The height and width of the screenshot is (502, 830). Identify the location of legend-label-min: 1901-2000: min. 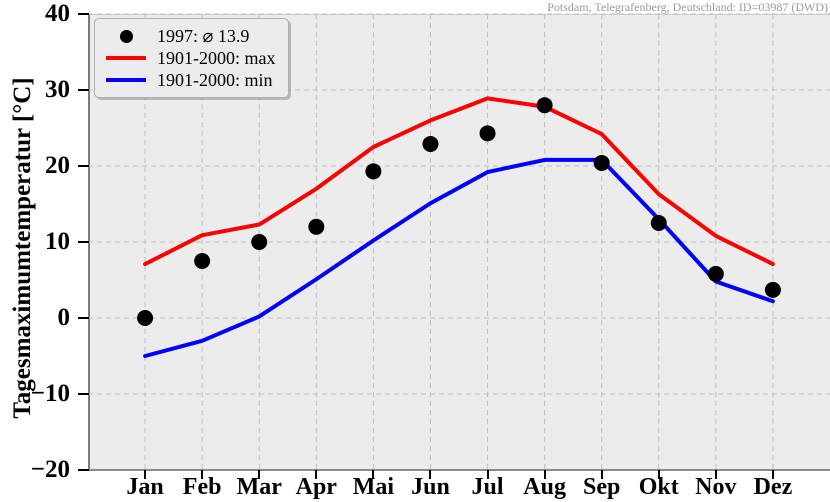
(215, 79).